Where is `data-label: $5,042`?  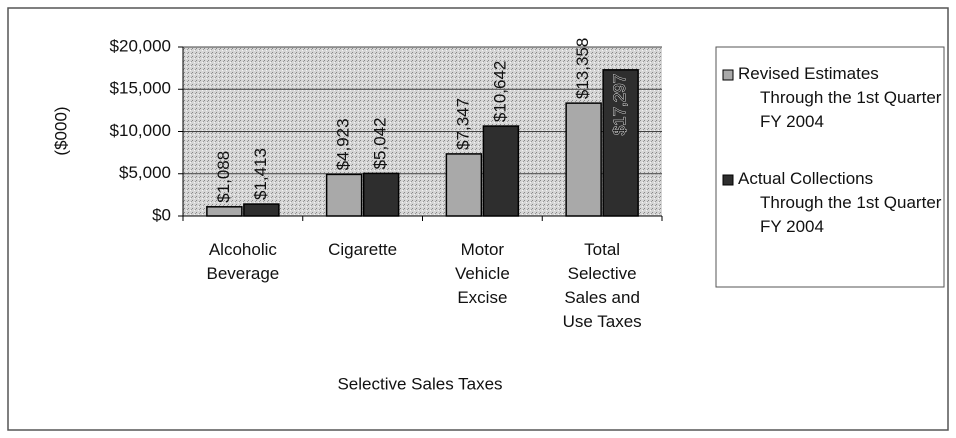 data-label: $5,042 is located at coordinates (380, 143).